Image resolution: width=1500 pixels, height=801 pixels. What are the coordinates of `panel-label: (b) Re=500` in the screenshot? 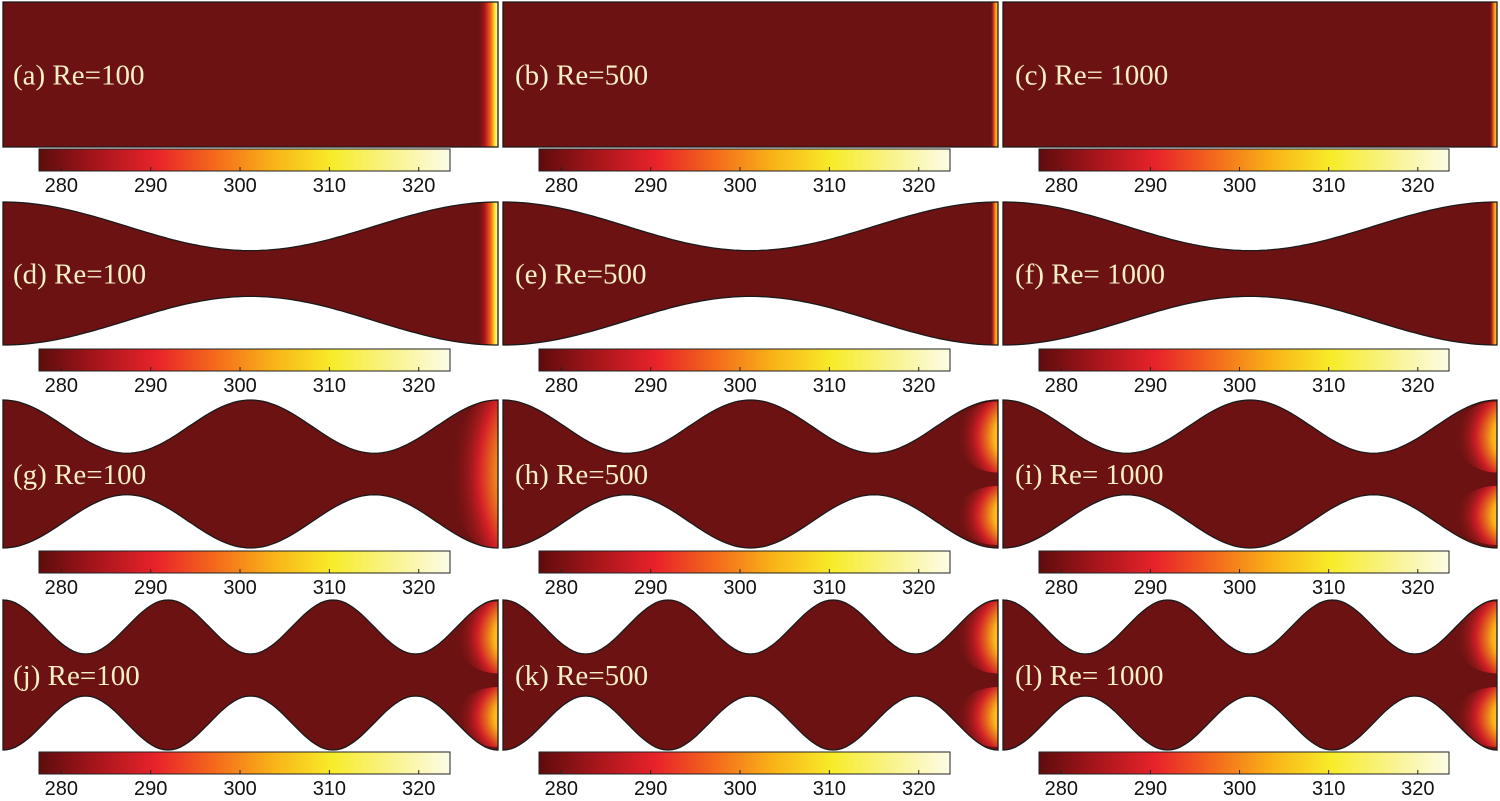 It's located at (581, 76).